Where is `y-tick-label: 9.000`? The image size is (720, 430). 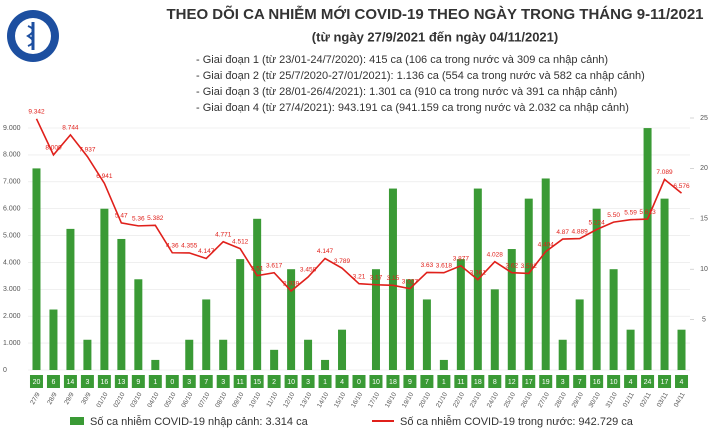 y-tick-label: 9.000 is located at coordinates (12, 128).